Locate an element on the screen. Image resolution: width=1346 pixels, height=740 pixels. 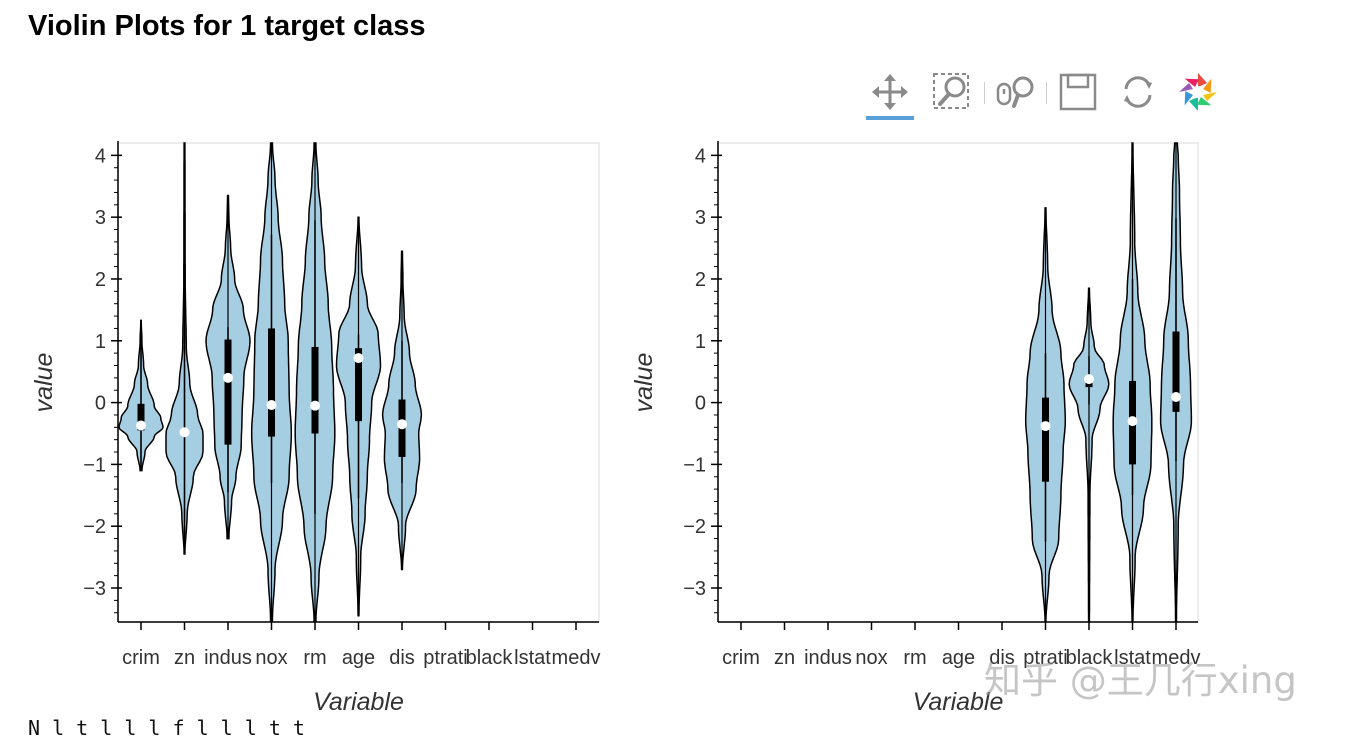
save-tool is located at coordinates (1078, 92).